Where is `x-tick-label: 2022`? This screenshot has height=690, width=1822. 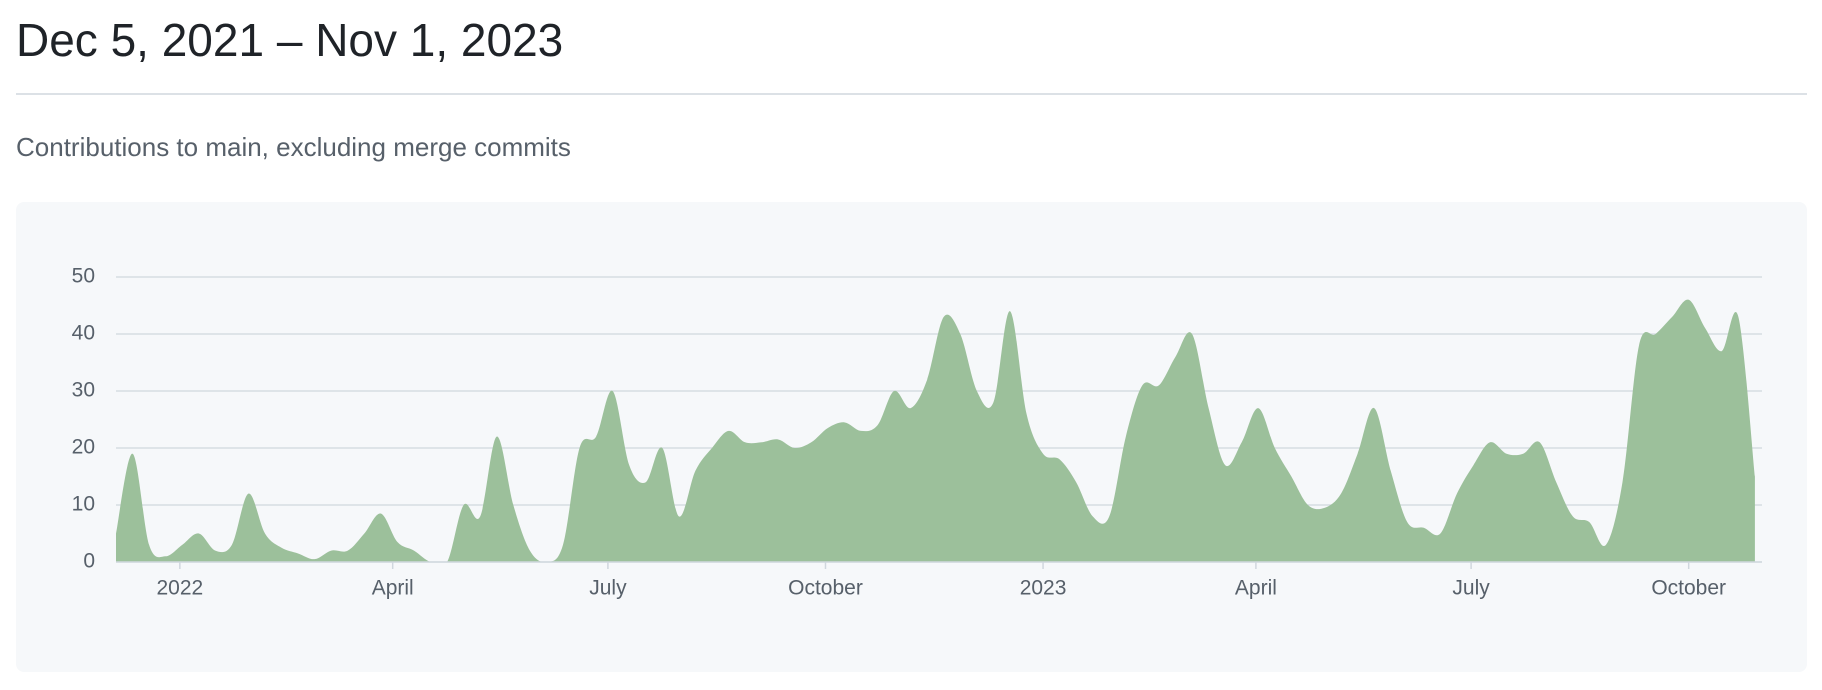
x-tick-label: 2022 is located at coordinates (179, 588).